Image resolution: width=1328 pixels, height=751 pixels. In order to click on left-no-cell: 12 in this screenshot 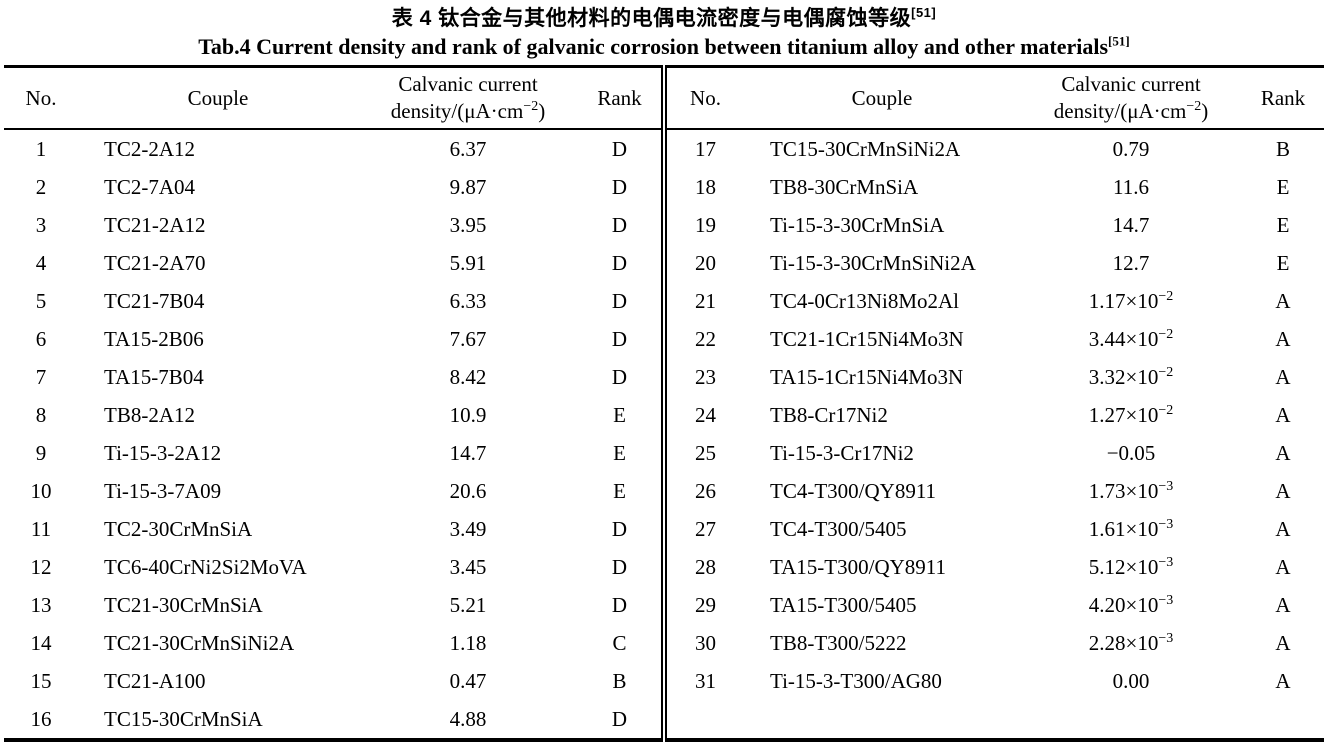, I will do `click(41, 566)`.